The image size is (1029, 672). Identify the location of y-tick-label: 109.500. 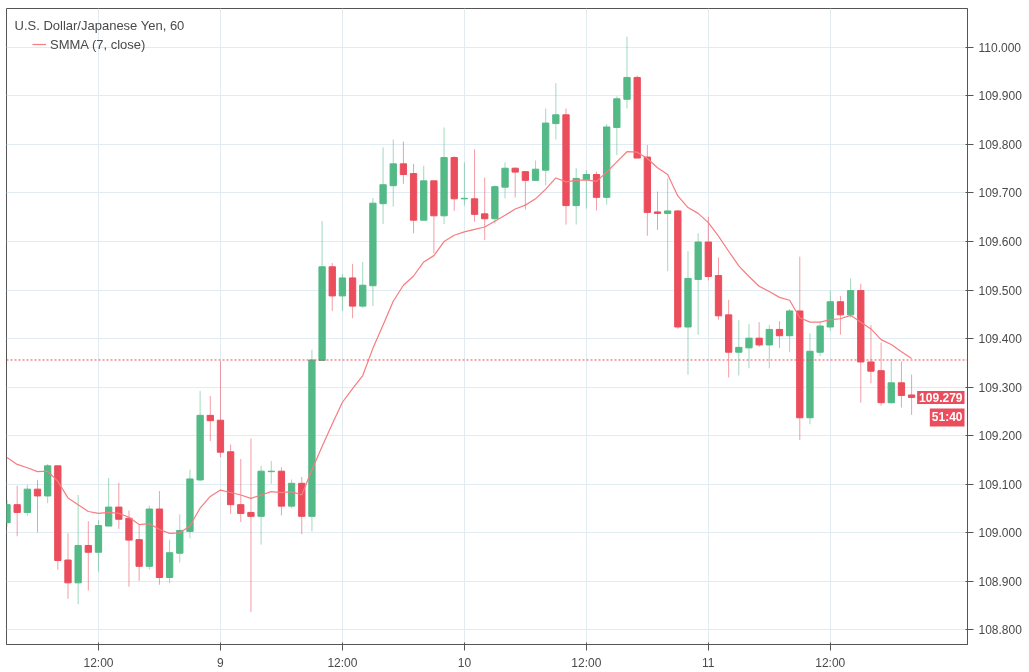
(1000, 290).